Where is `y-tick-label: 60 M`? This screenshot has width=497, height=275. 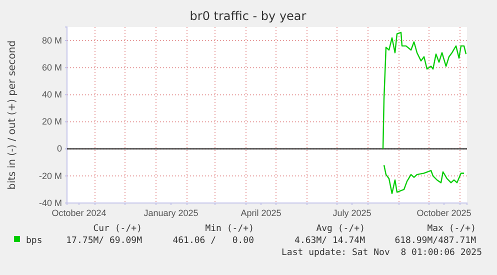 y-tick-label: 60 M is located at coordinates (52, 67).